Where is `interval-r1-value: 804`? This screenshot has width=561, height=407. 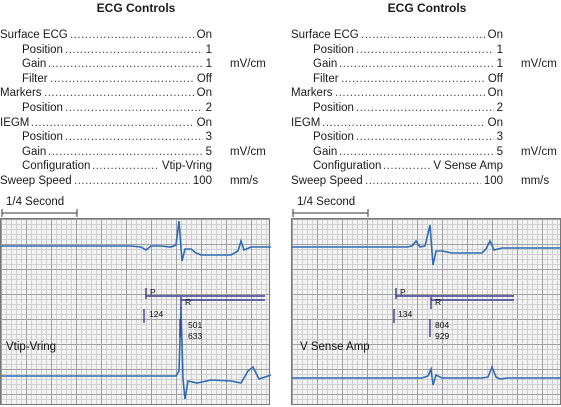 interval-r1-value: 804 is located at coordinates (442, 325).